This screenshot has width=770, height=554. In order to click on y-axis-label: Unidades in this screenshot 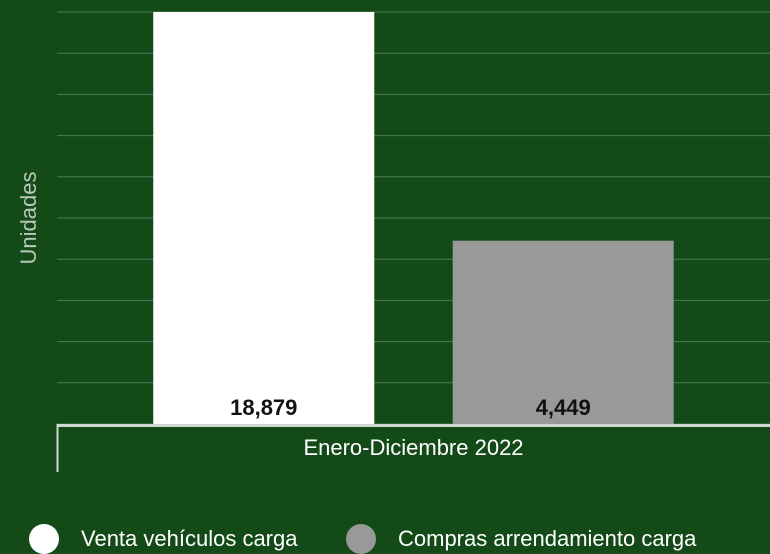, I will do `click(28, 218)`.